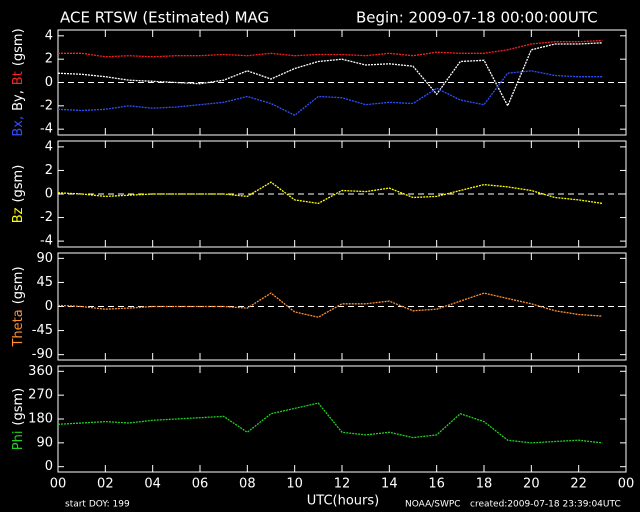  Describe the element at coordinates (578, 484) in the screenshot. I see `x-tick-label: 22` at that location.